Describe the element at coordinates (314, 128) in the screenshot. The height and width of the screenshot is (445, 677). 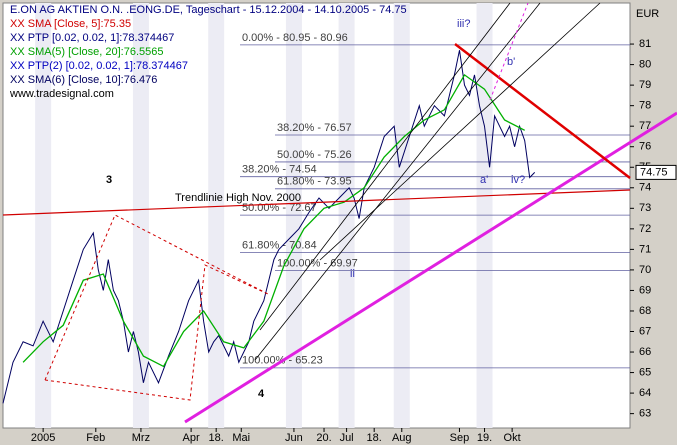
I see `fib-label: 38.20% - 76.57` at that location.